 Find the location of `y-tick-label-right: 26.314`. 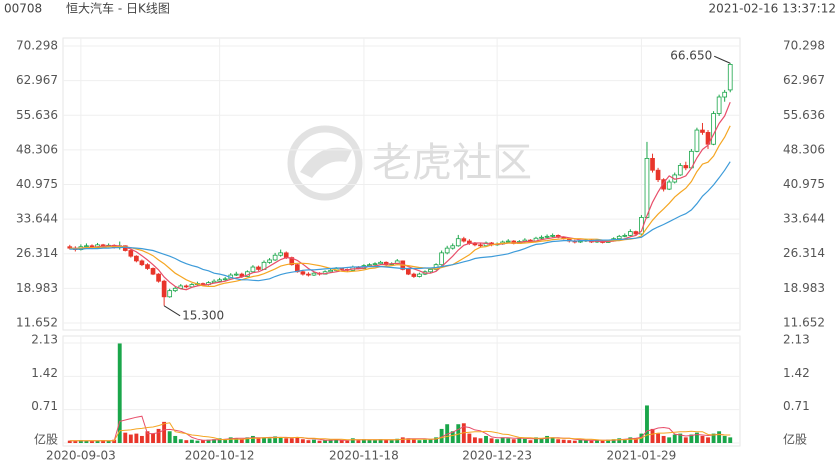

y-tick-label-right: 26.314 is located at coordinates (804, 253).